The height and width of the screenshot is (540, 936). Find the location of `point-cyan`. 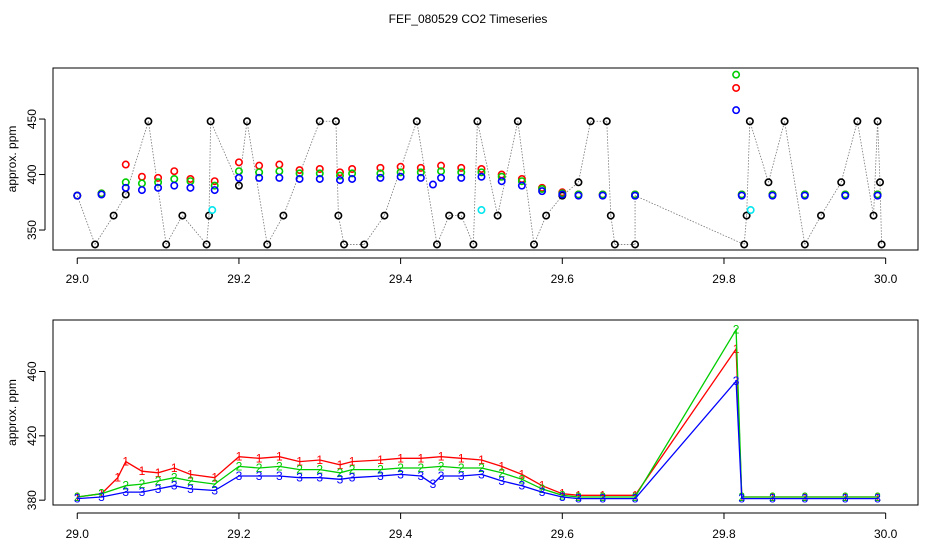

point-cyan is located at coordinates (481, 210).